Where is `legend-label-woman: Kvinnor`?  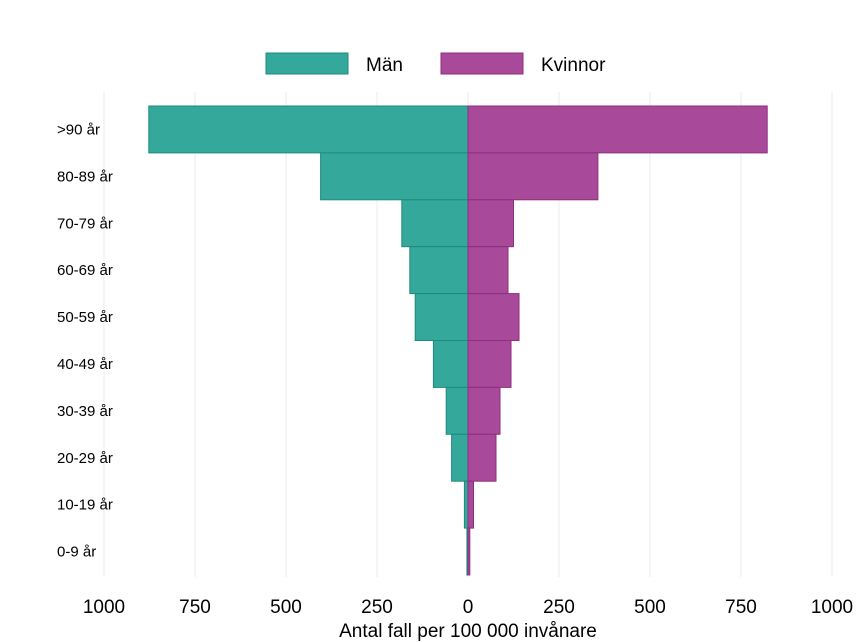 legend-label-woman: Kvinnor is located at coordinates (573, 65).